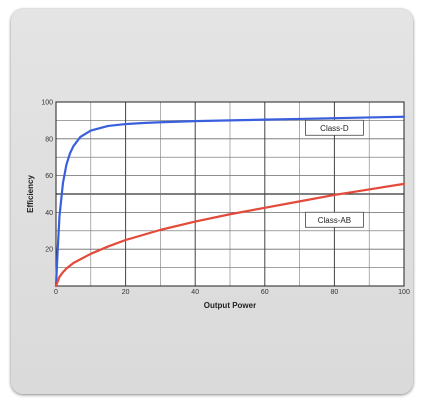 The image size is (425, 402). What do you see at coordinates (335, 292) in the screenshot?
I see `x-tick-label: 80` at bounding box center [335, 292].